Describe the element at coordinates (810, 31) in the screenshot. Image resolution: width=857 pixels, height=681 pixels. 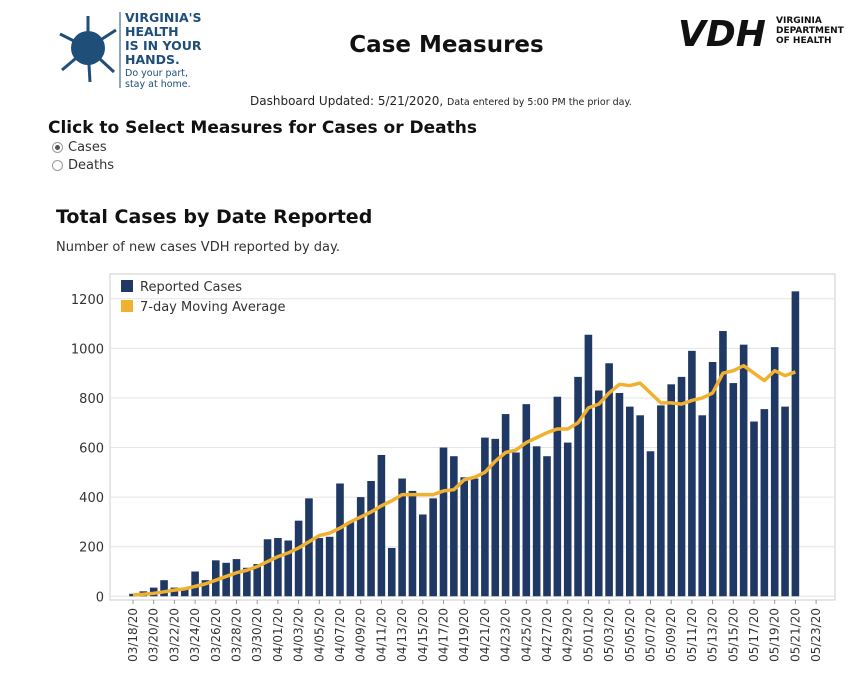
I see `vdh-line: DEPARTMENT` at that location.